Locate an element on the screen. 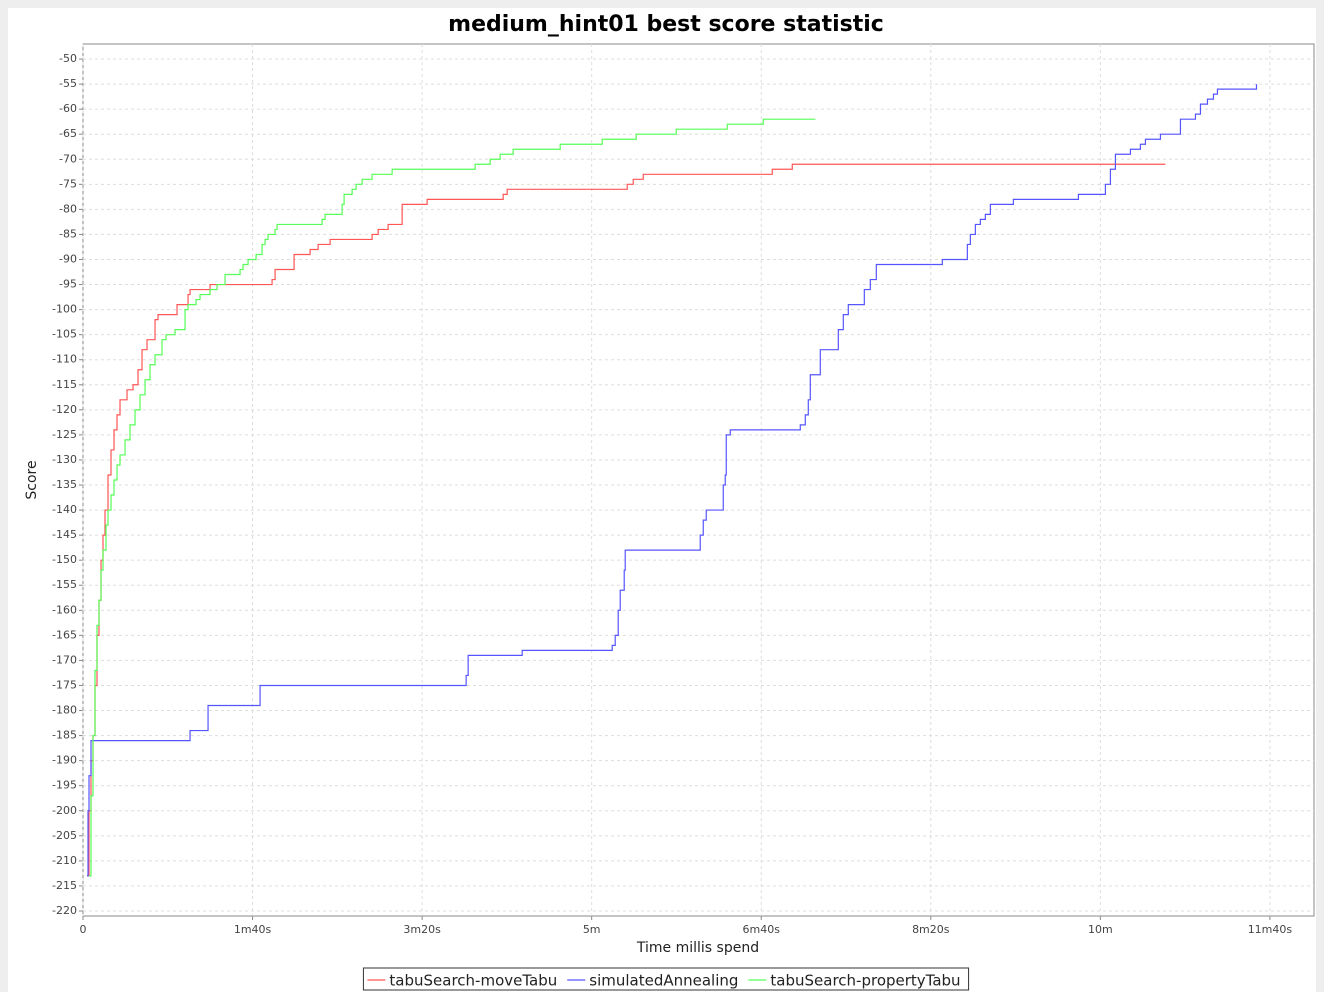 Image resolution: width=1324 pixels, height=992 pixels. y-tick-label: -195 is located at coordinates (64, 785).